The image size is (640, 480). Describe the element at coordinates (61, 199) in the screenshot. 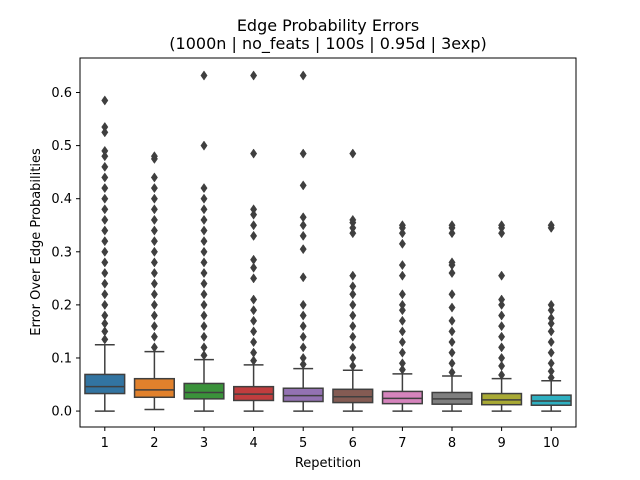

I see `y-tick-label: 0.4` at that location.